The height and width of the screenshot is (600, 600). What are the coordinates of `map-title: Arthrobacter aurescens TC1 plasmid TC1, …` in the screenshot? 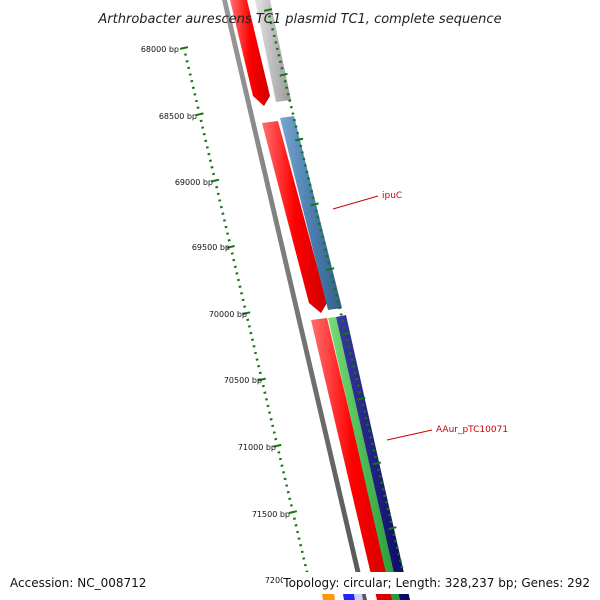 It's located at (299, 19).